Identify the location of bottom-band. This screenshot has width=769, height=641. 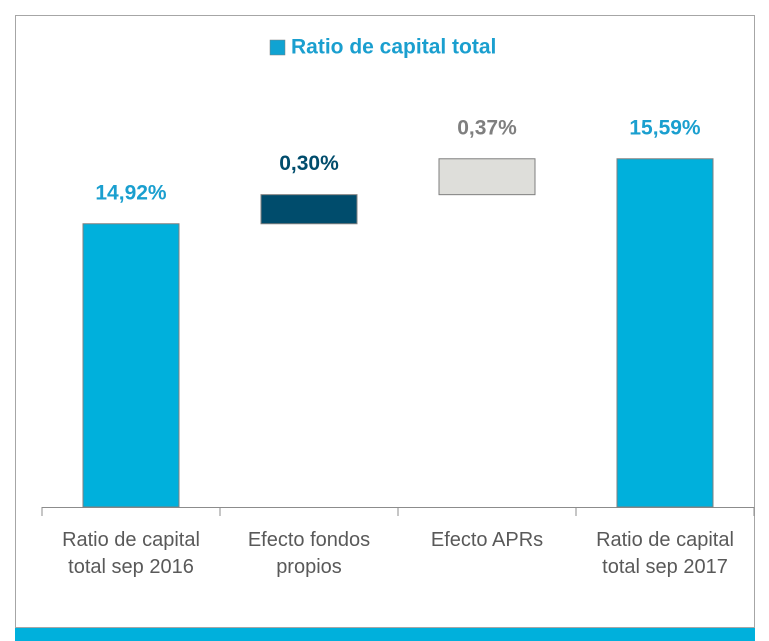
(385, 634).